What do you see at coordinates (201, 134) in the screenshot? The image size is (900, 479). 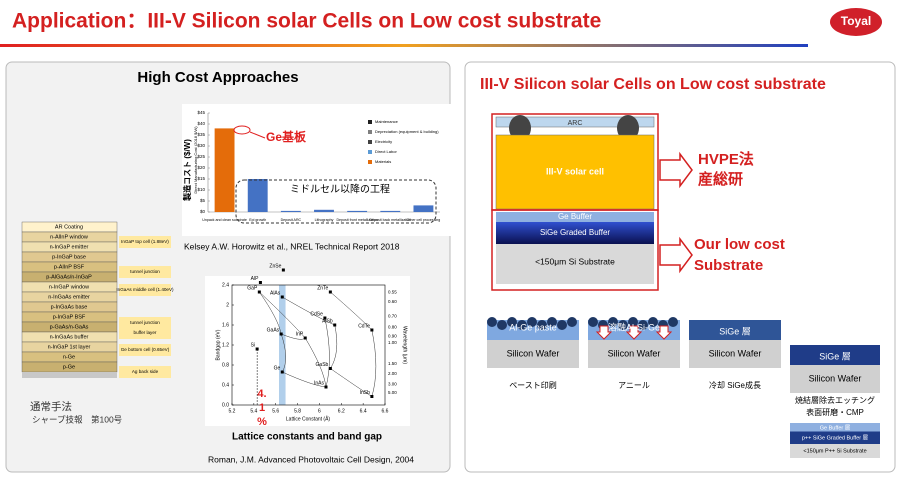 I see `y-tick-label: $35` at bounding box center [201, 134].